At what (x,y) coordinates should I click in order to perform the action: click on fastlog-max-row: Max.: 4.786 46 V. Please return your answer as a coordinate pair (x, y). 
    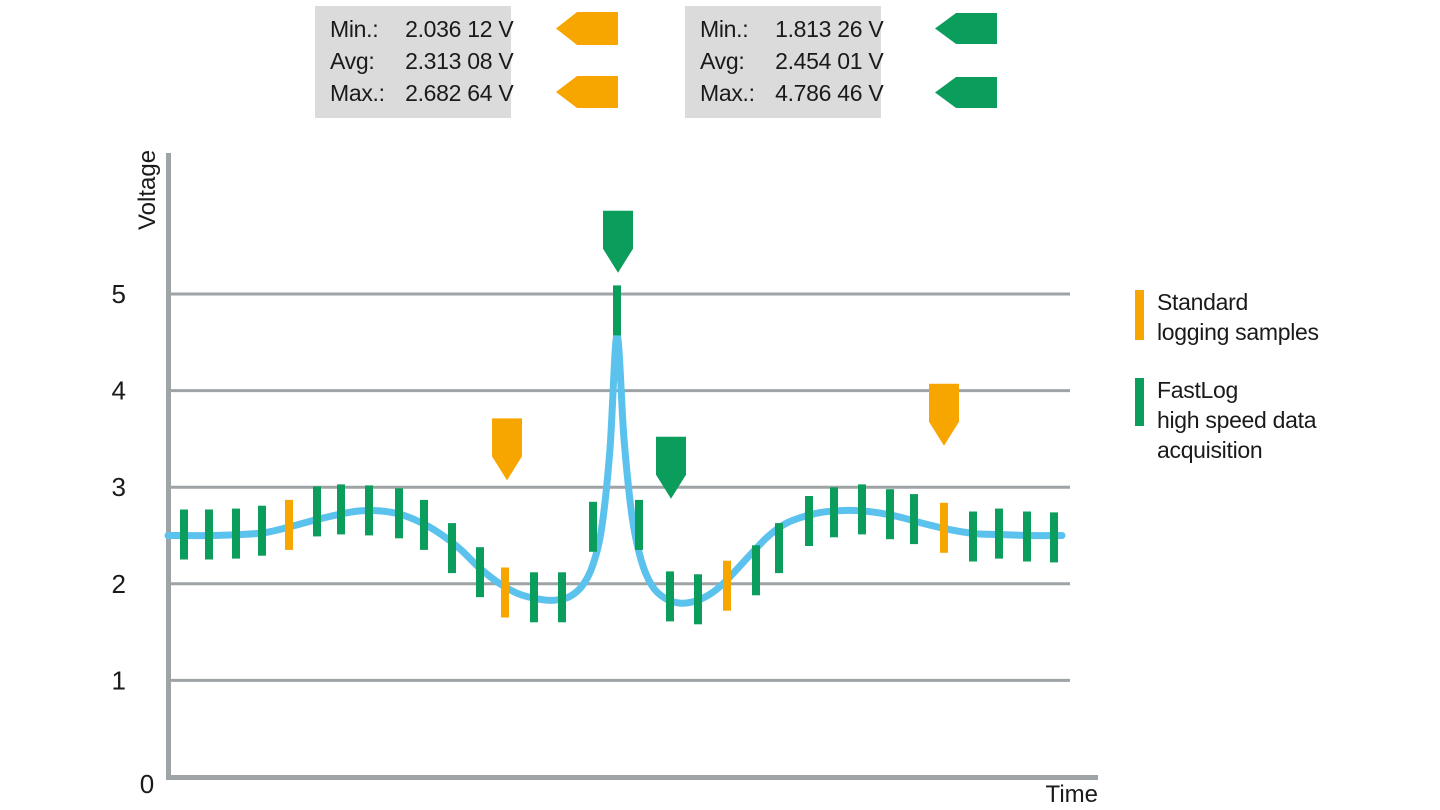
    Looking at the image, I should click on (792, 93).